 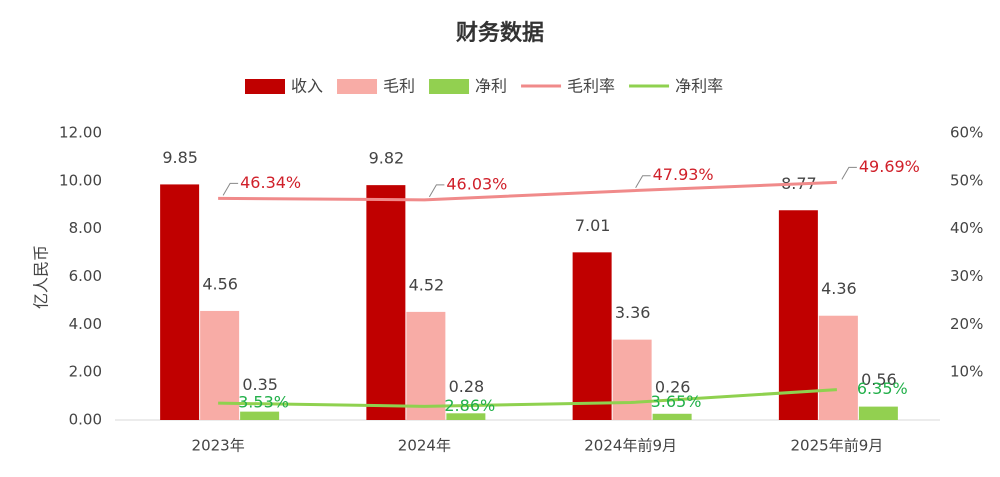 What do you see at coordinates (676, 401) in the screenshot?
I see `data-label: 3.65%` at bounding box center [676, 401].